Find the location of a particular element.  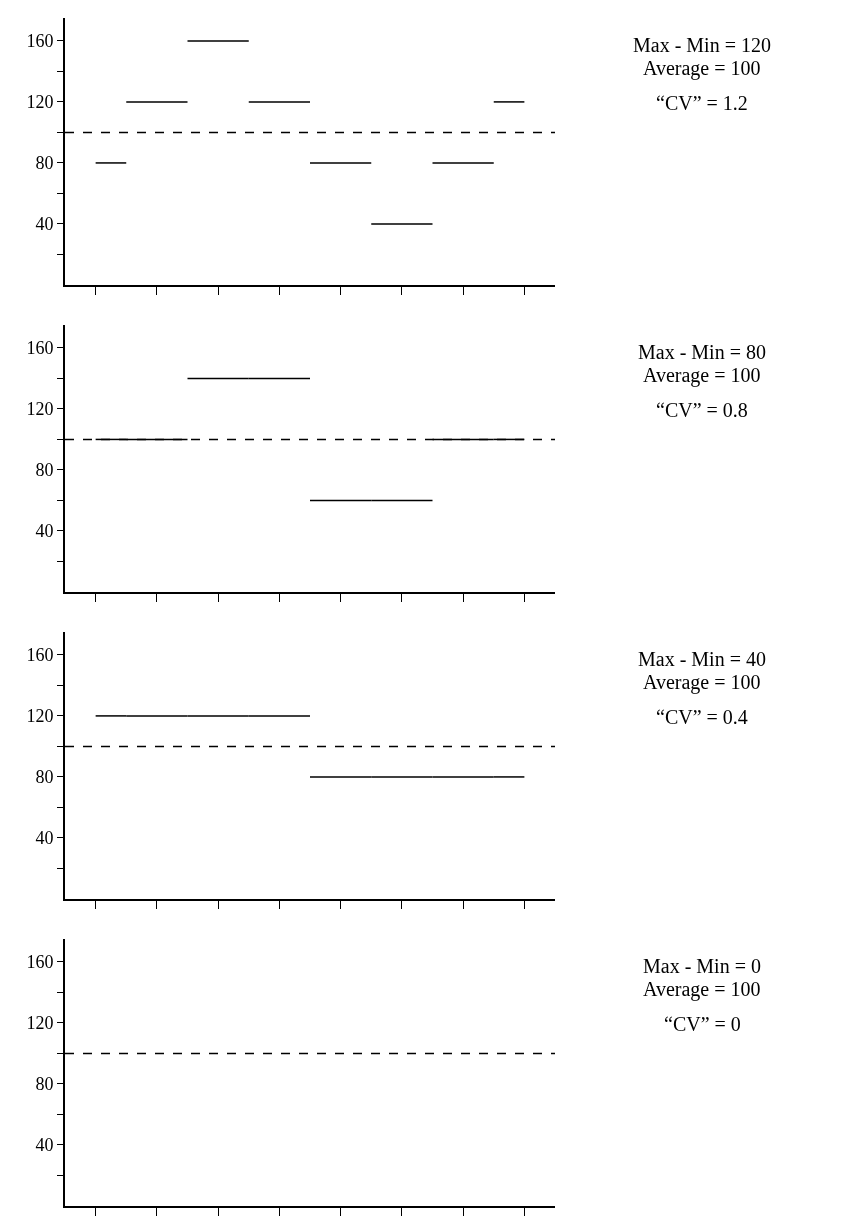

text: Max - Min = 80 is located at coordinates (702, 352).